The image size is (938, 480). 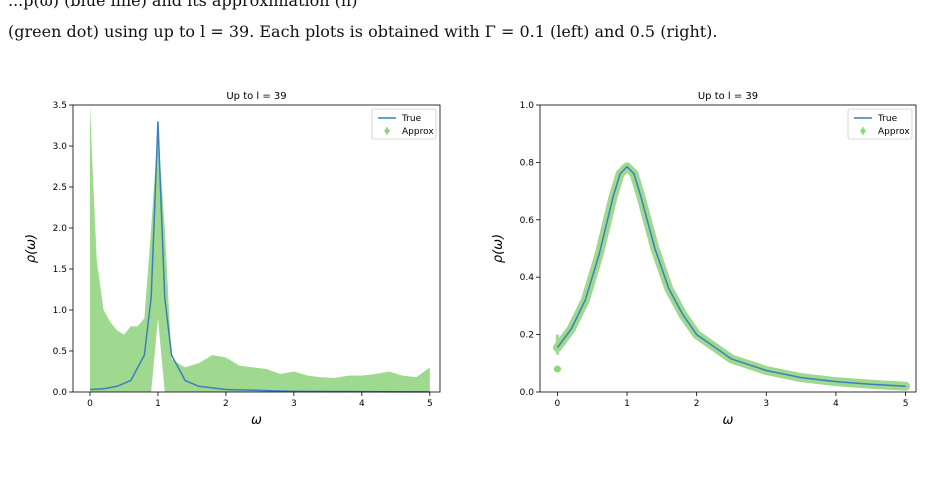 What do you see at coordinates (60, 229) in the screenshot?
I see `y-tick-label: 2.0` at bounding box center [60, 229].